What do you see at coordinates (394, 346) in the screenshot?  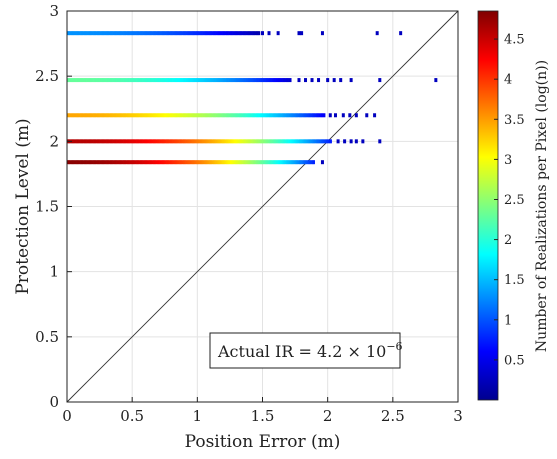 I see `annotation-exponent: −6` at bounding box center [394, 346].